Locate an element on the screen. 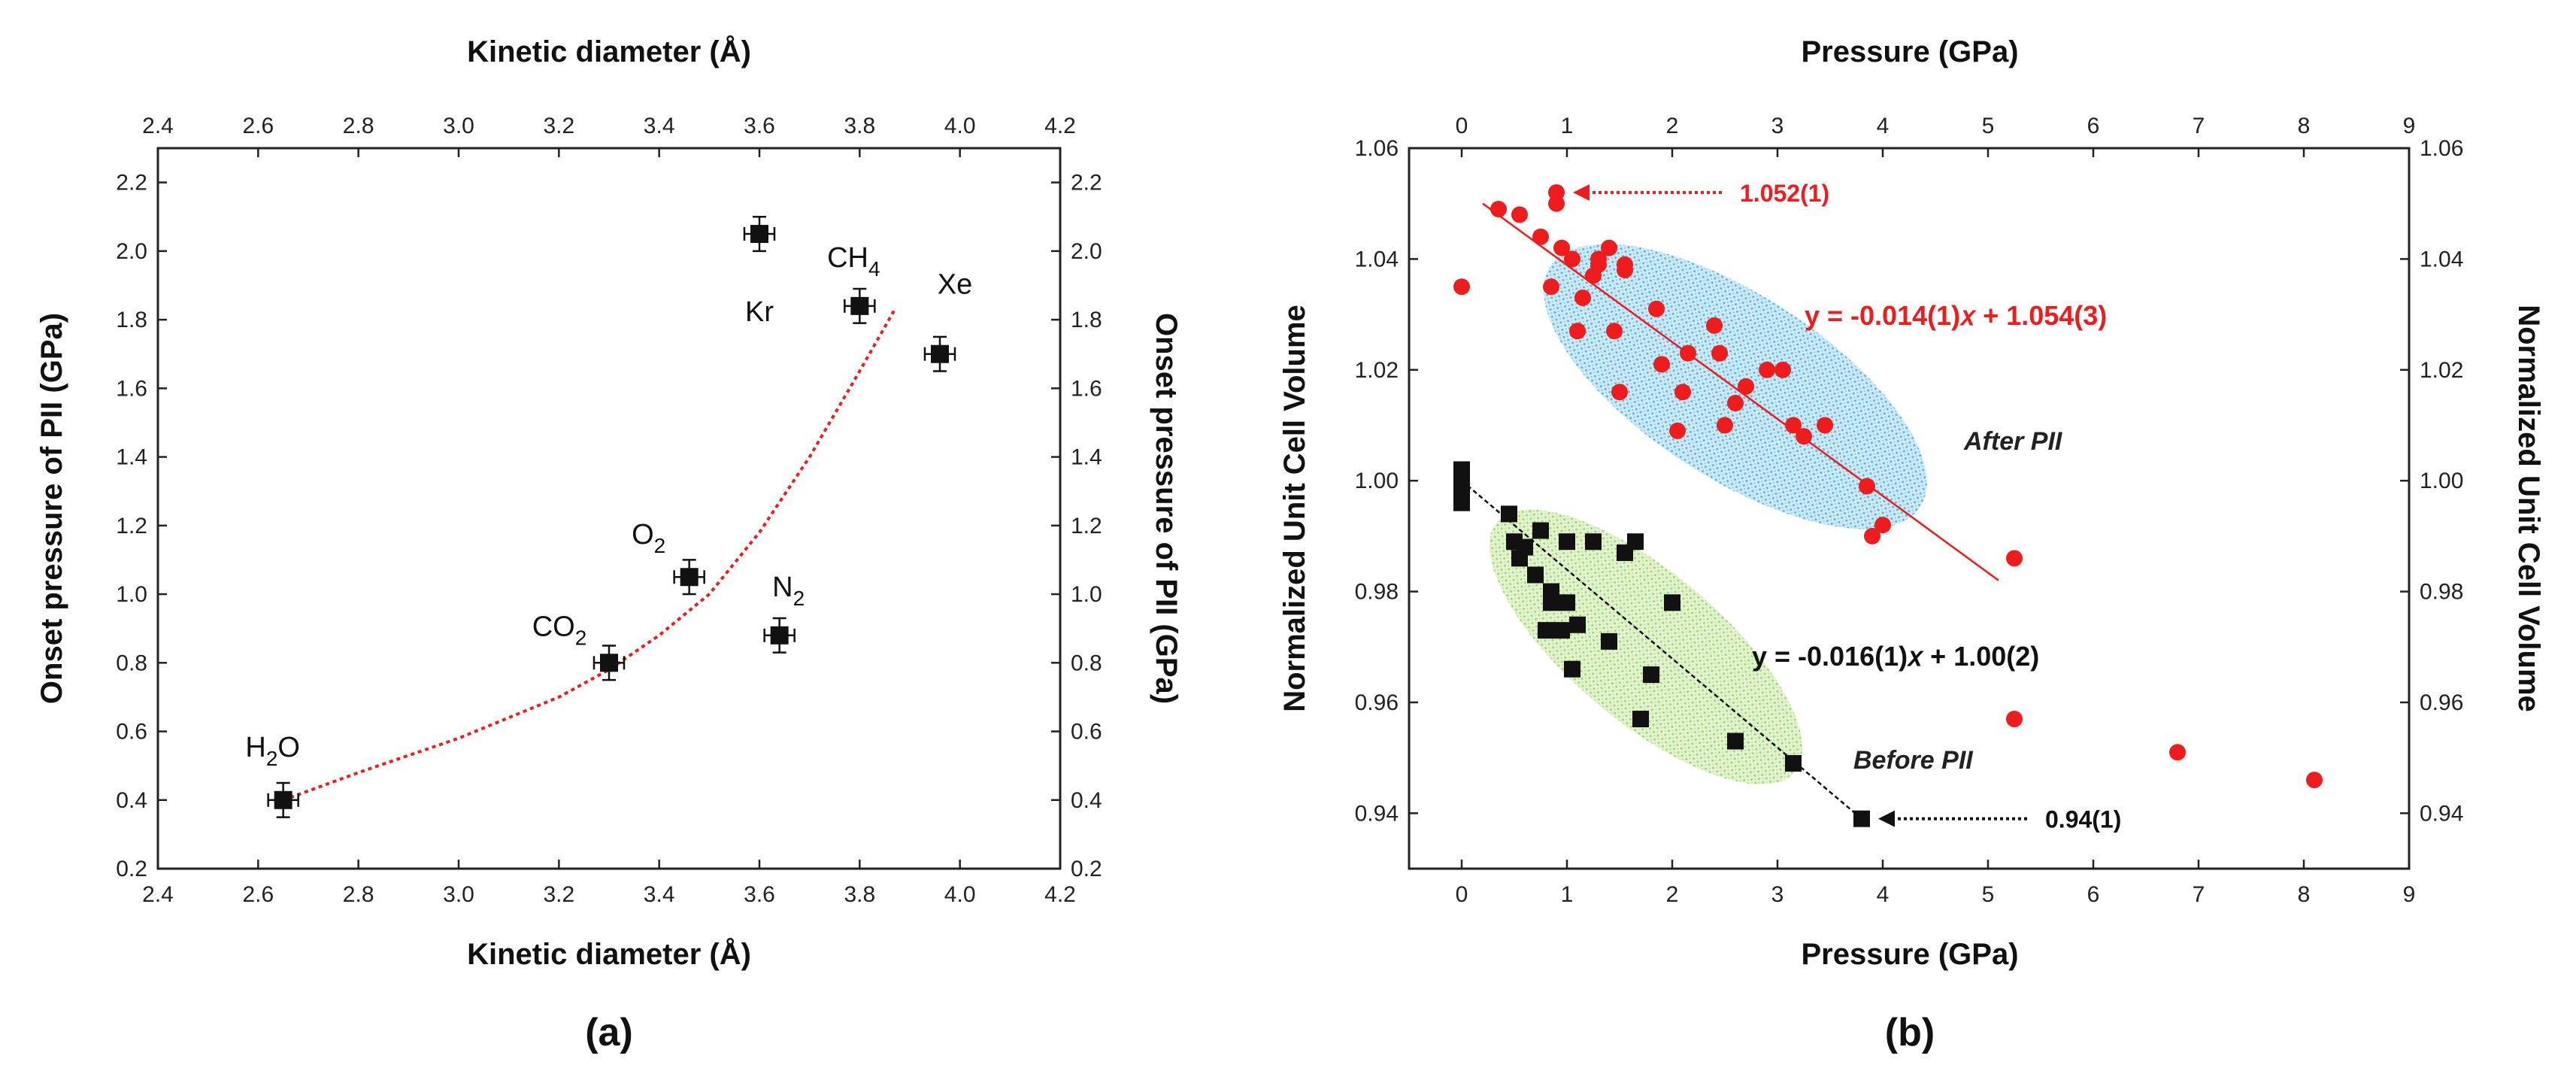 This screenshot has height=1083, width=2576. panel-a-caption: (a) is located at coordinates (609, 1032).